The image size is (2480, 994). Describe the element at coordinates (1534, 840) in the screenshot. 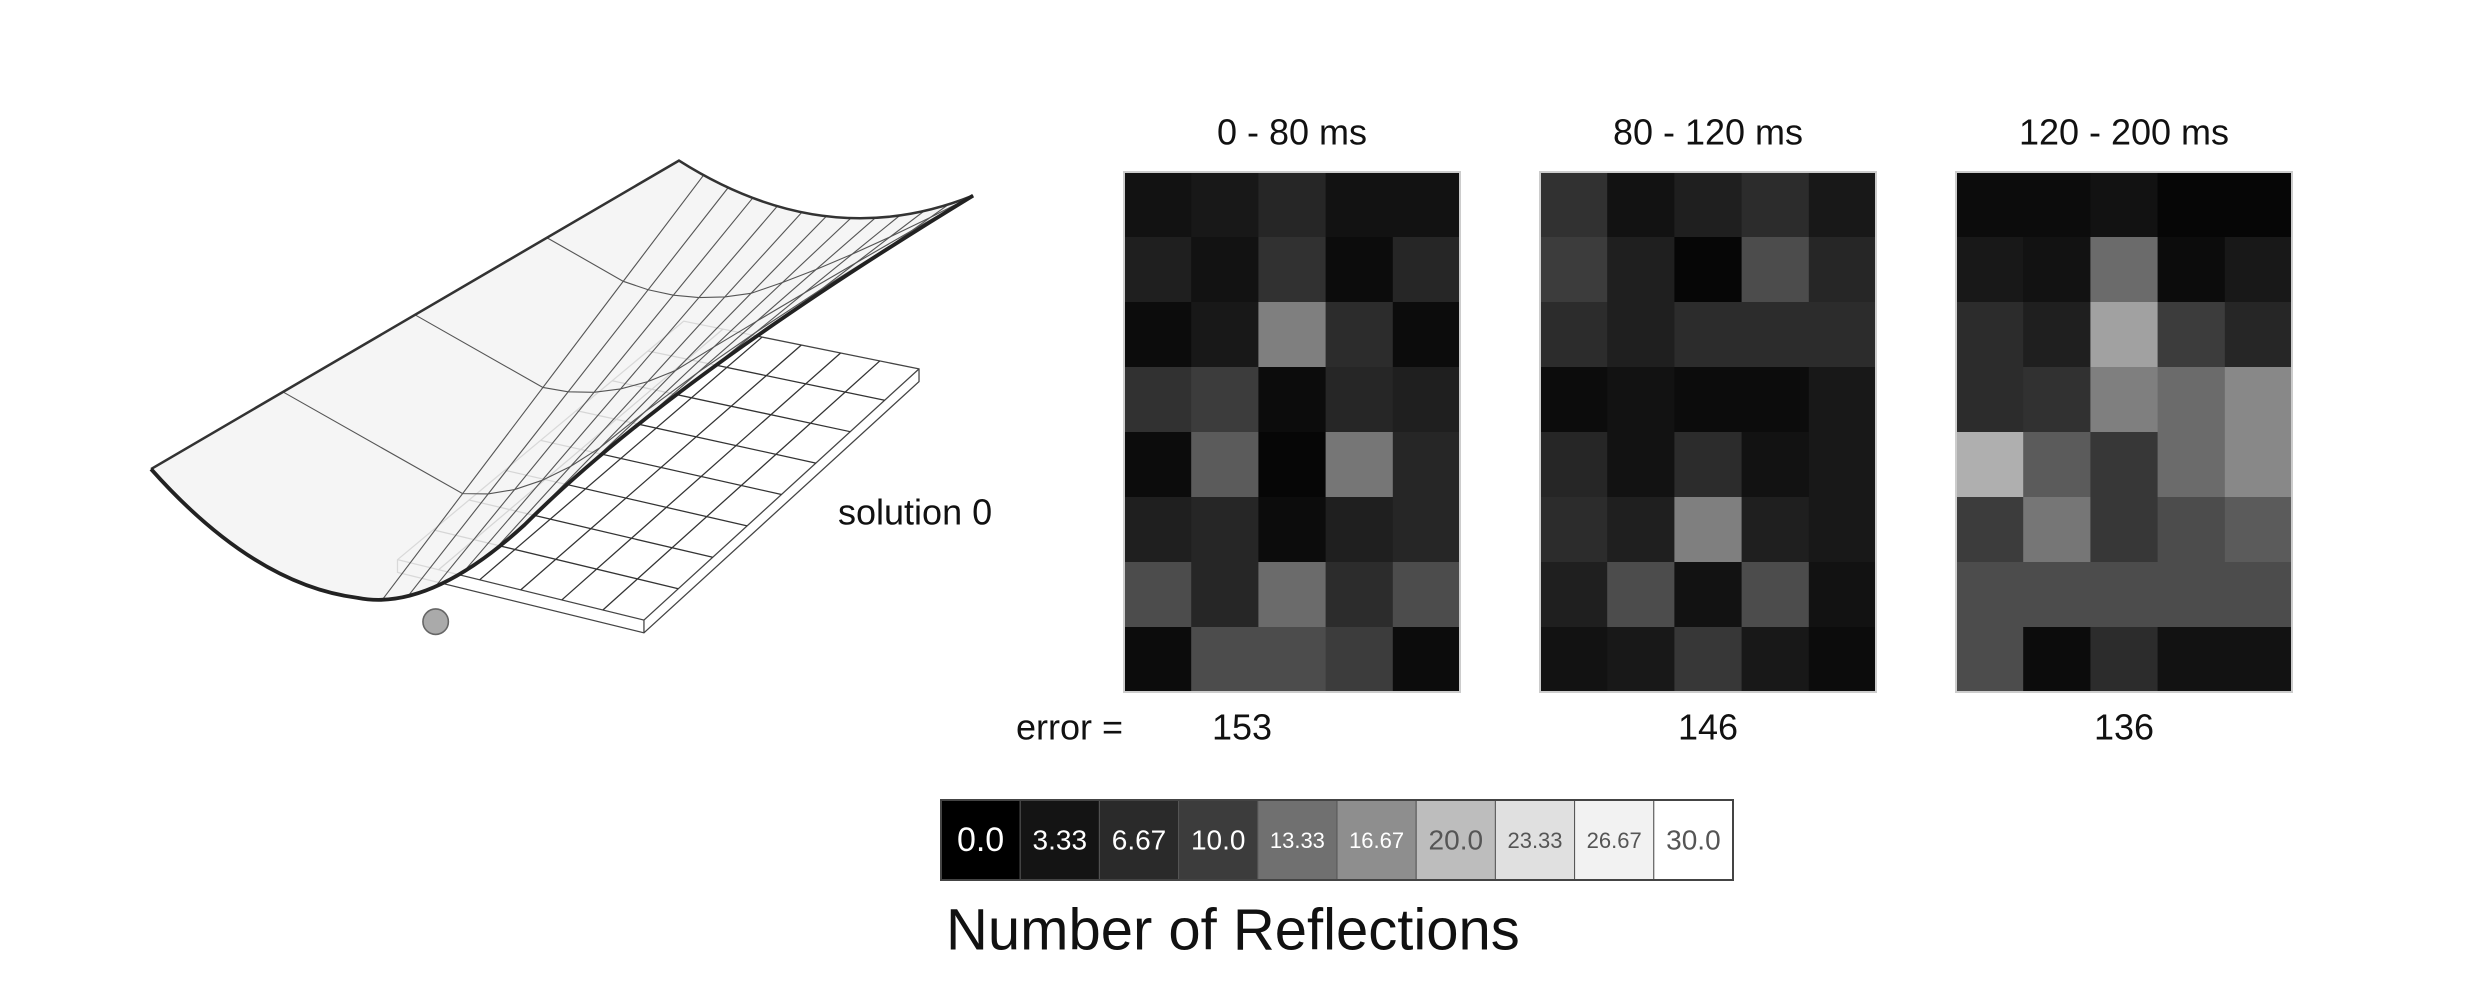

I see `colorbar-label: 23.33` at that location.